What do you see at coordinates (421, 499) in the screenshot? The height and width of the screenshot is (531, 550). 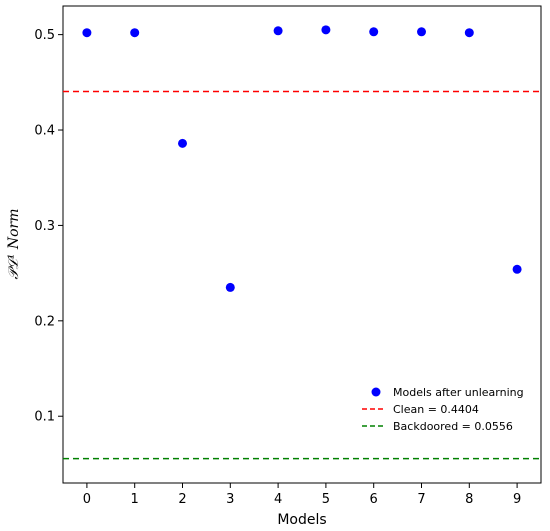 I see `x-tick-label: 7` at bounding box center [421, 499].